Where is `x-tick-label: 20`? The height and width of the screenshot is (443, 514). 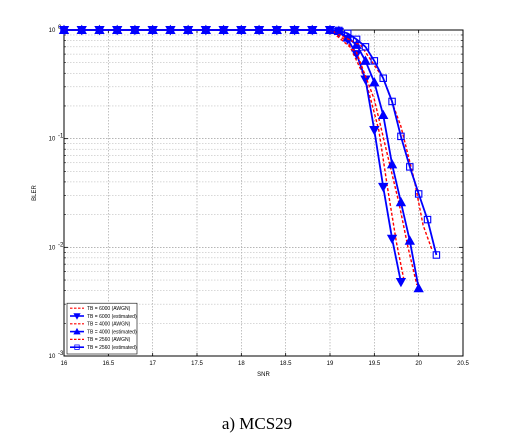 x-tick-label: 20 is located at coordinates (418, 364).